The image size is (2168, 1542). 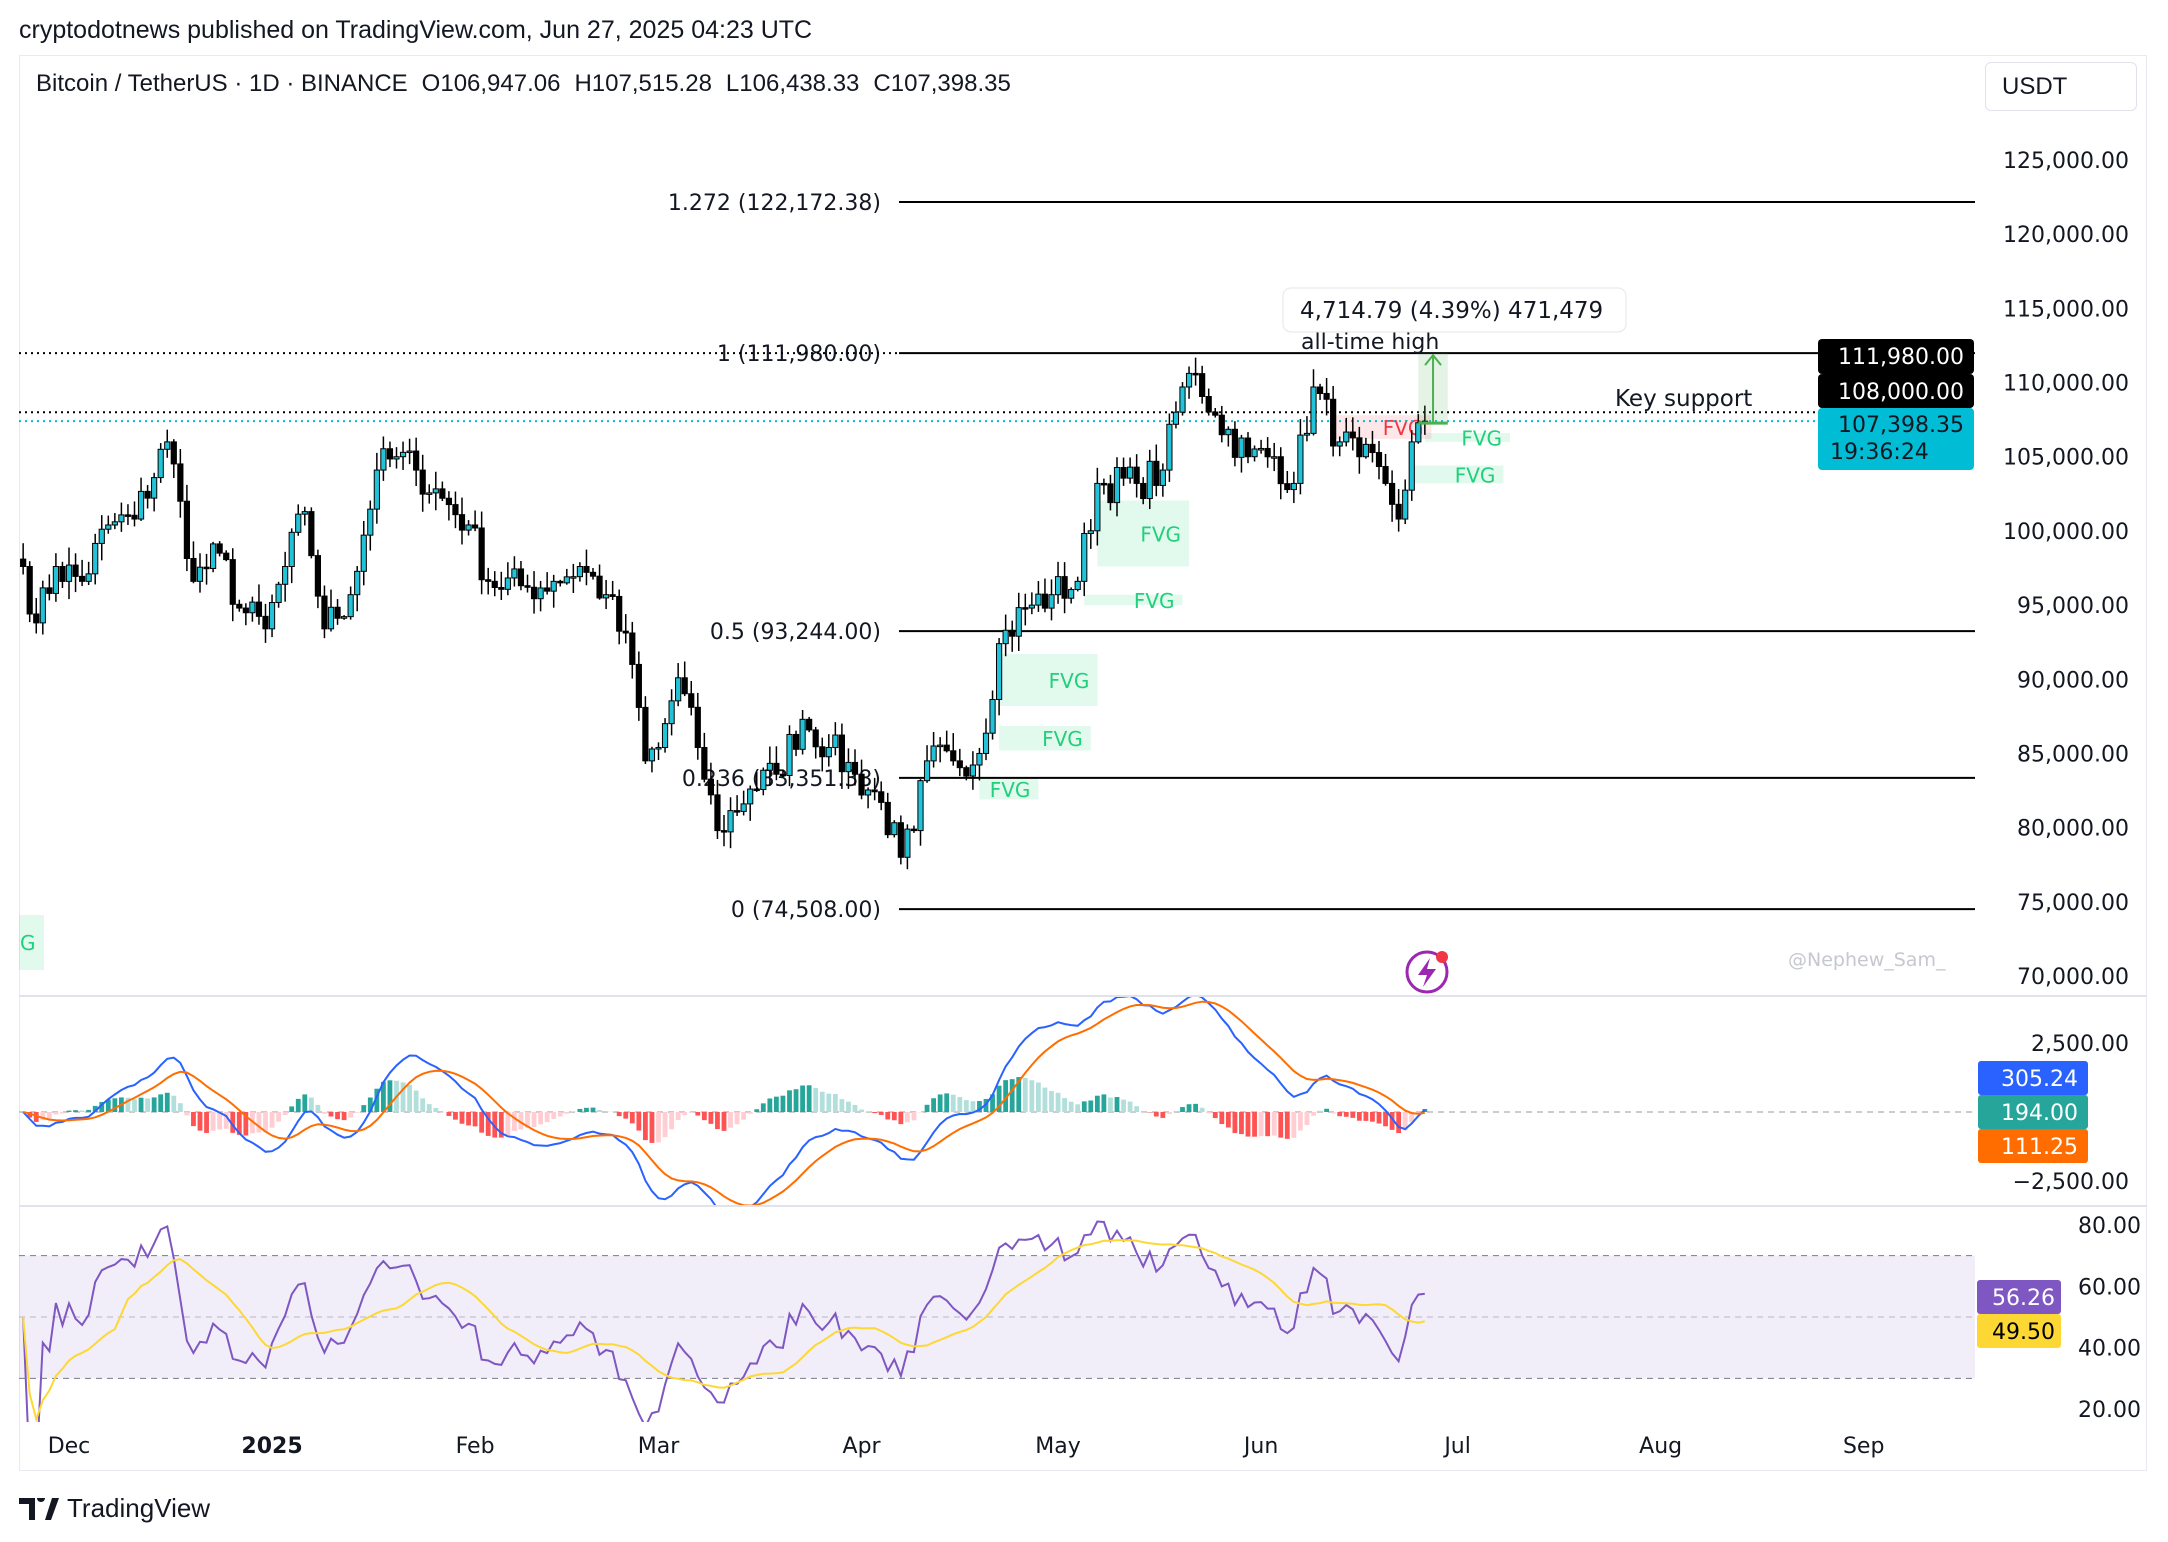 I want to click on fvg-zone, so click(x=1048, y=680).